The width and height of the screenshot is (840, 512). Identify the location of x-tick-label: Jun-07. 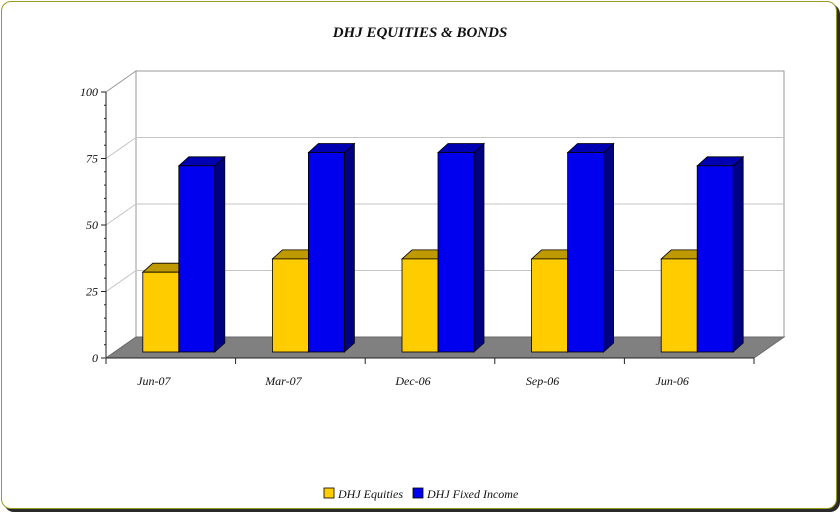
(154, 381).